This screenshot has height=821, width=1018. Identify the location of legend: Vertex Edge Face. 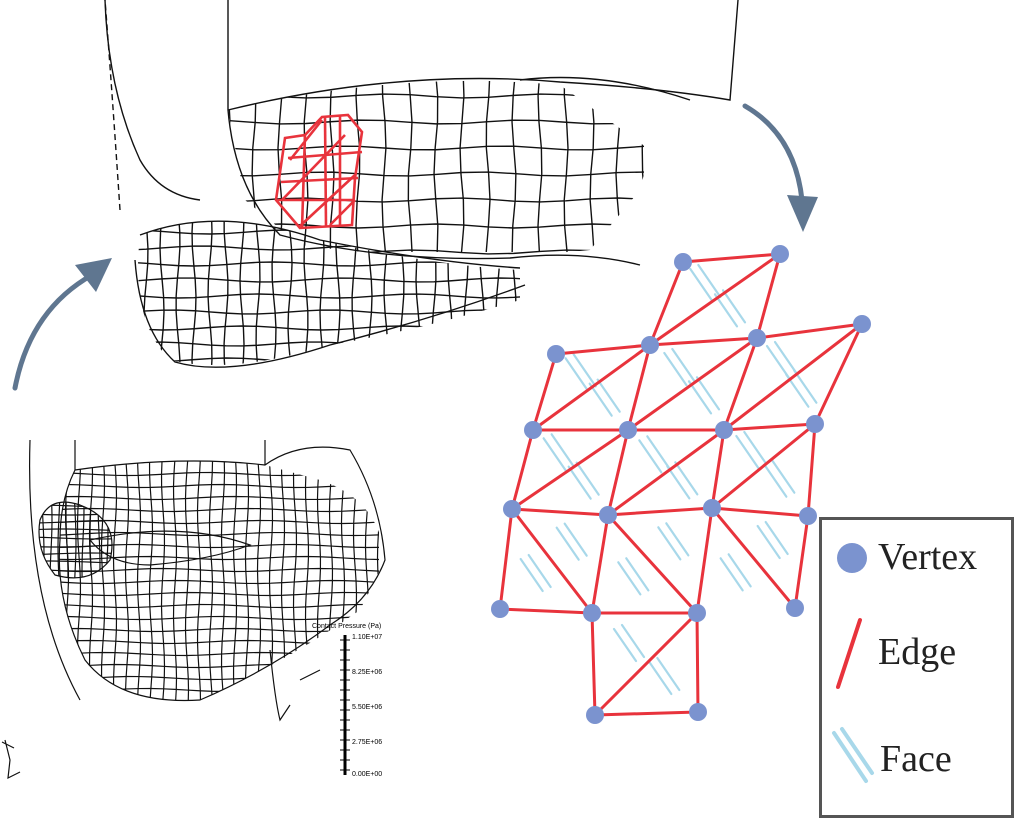
(916, 667).